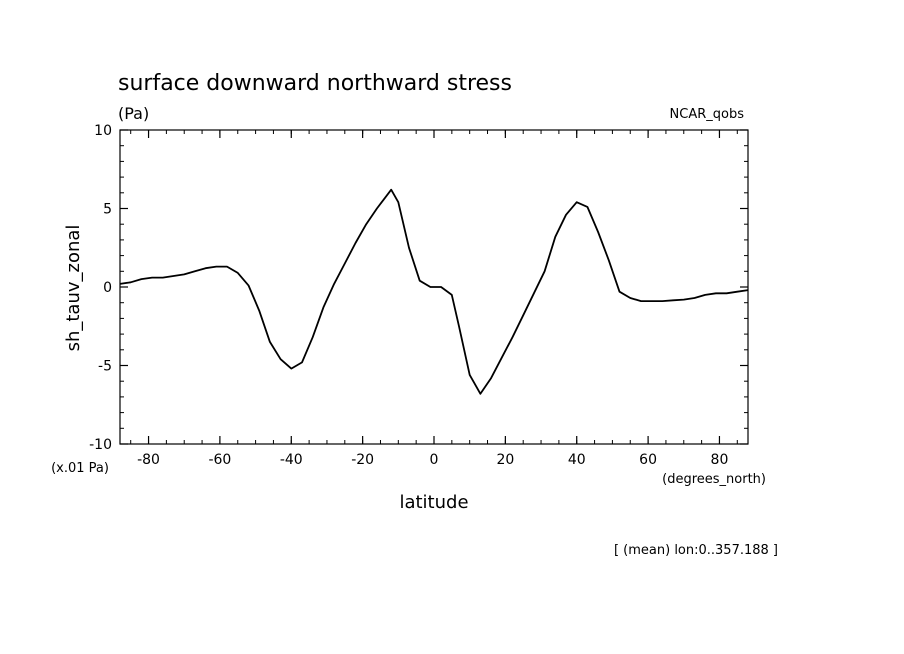 The image size is (904, 654). I want to click on footnote: [ (mean) lon:0..357.188 ], so click(696, 550).